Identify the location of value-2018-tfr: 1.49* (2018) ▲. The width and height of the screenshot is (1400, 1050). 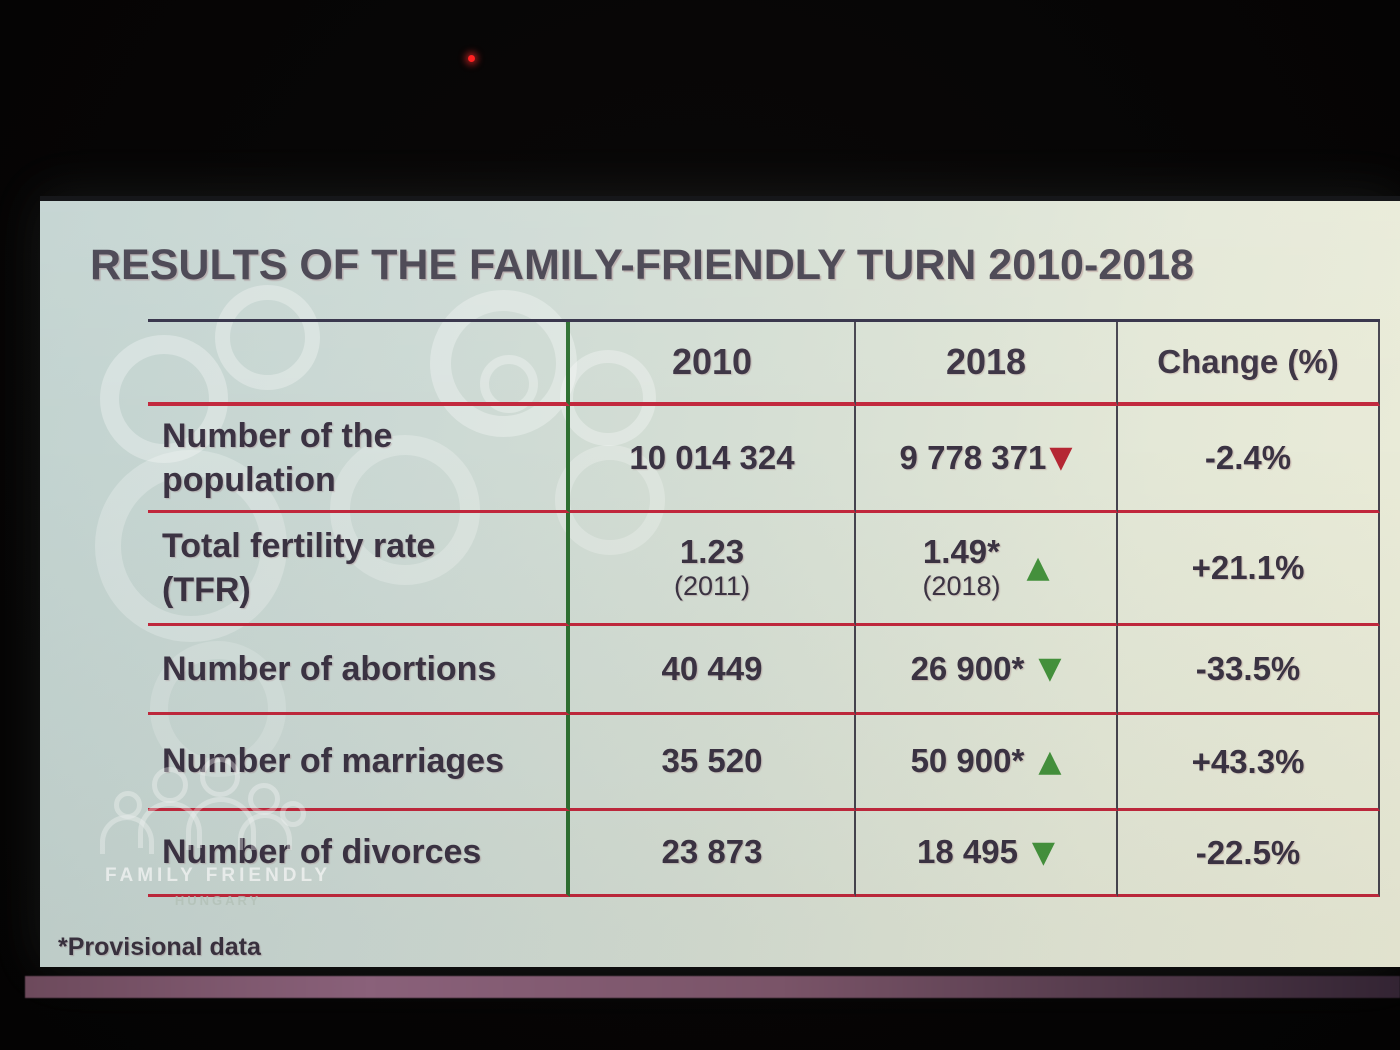
(987, 569).